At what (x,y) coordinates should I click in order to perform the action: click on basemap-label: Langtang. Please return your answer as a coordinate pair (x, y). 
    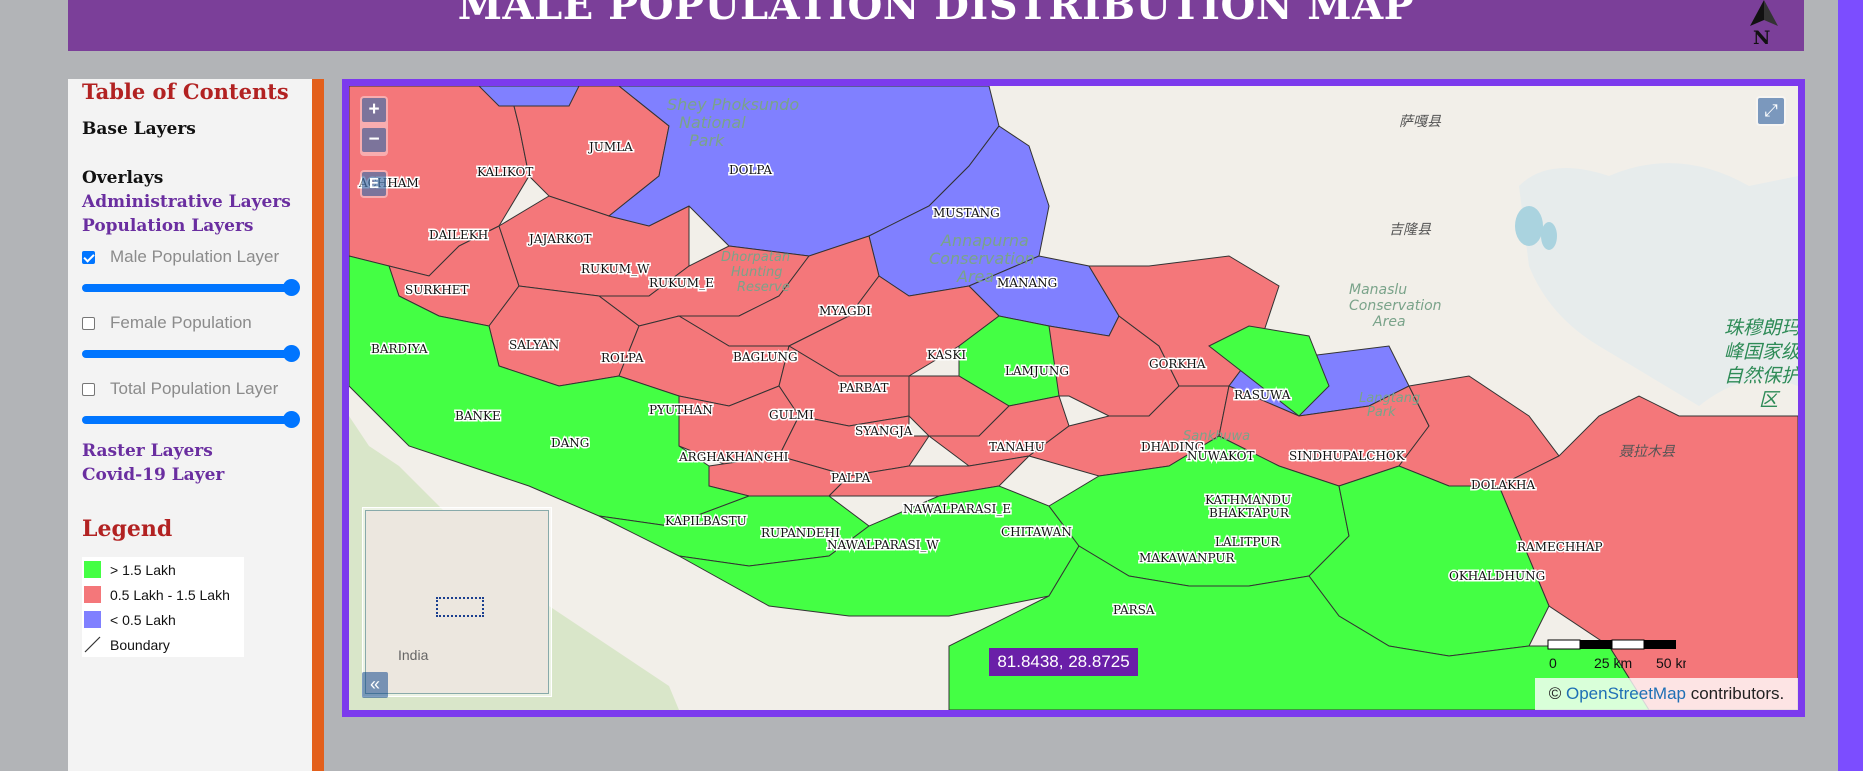
    Looking at the image, I should click on (1389, 398).